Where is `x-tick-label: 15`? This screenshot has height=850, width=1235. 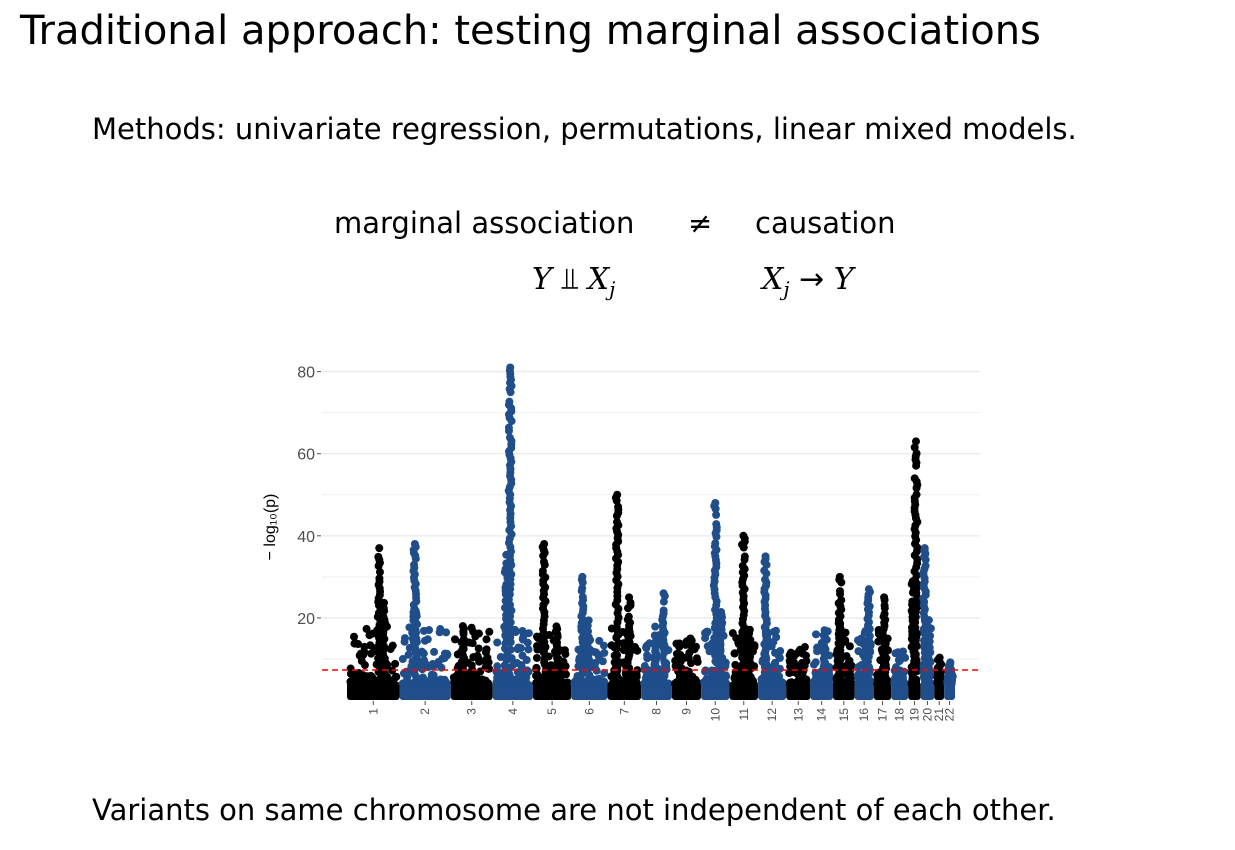 x-tick-label: 15 is located at coordinates (844, 715).